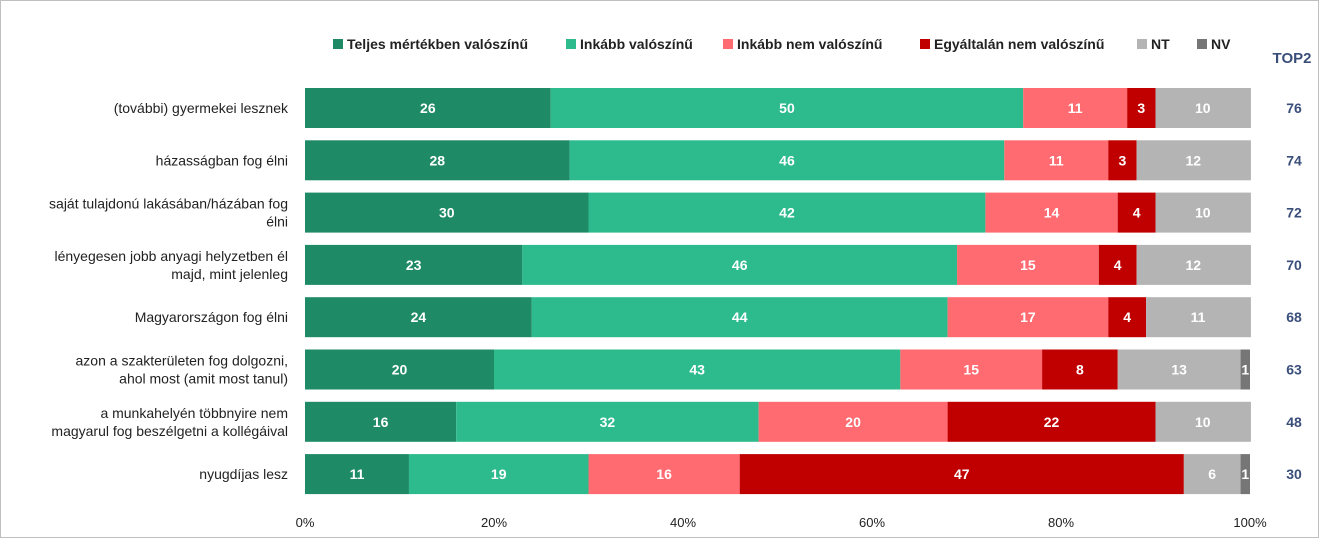  What do you see at coordinates (1294, 213) in the screenshot?
I see `top2-value: 72` at bounding box center [1294, 213].